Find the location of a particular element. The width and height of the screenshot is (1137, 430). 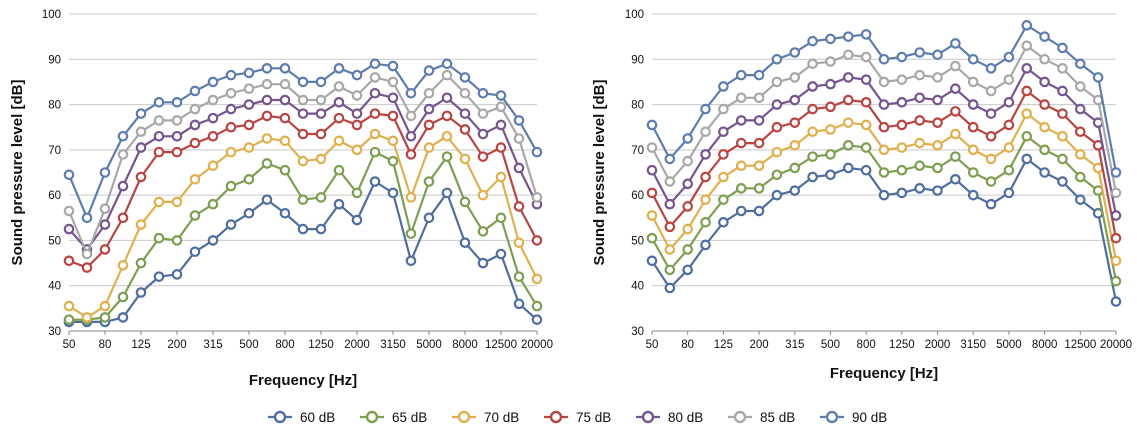

x-tick-label: 50 is located at coordinates (652, 345).